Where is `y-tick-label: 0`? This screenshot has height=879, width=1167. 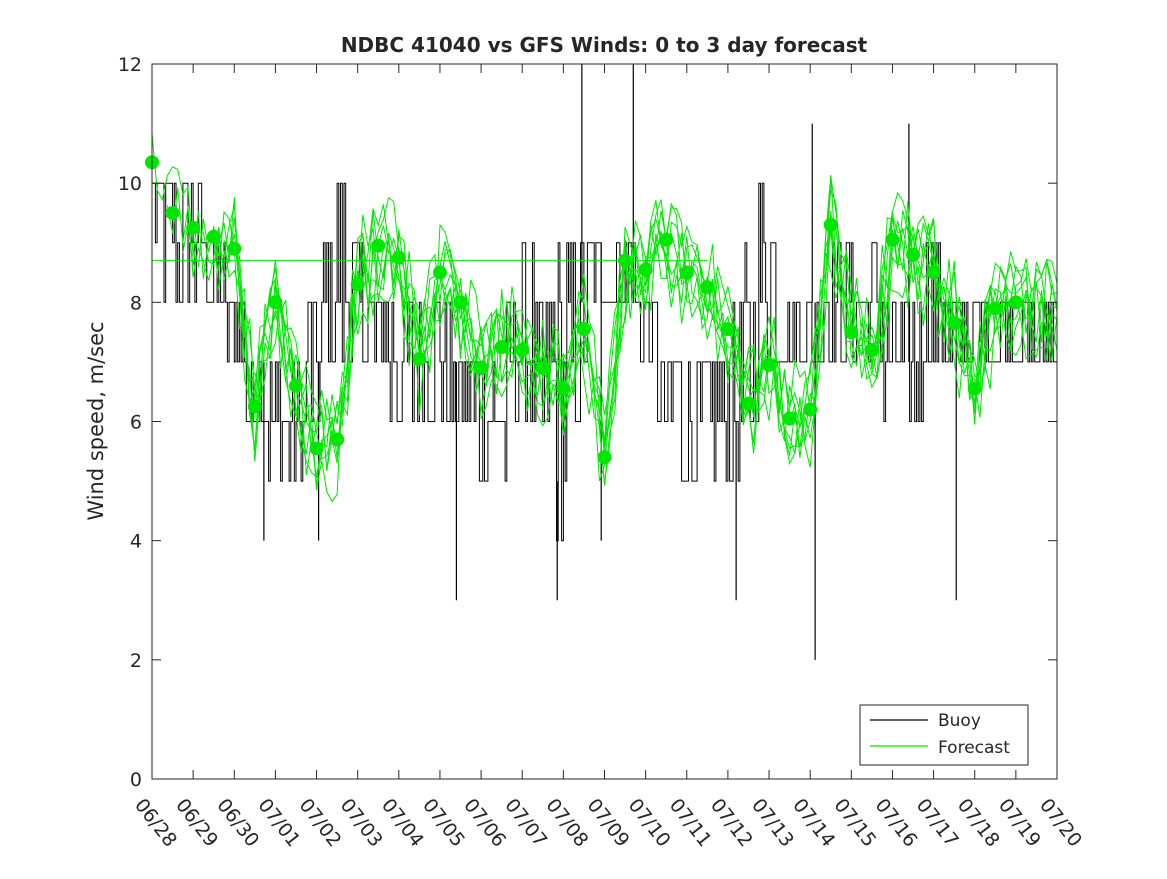 y-tick-label: 0 is located at coordinates (136, 780).